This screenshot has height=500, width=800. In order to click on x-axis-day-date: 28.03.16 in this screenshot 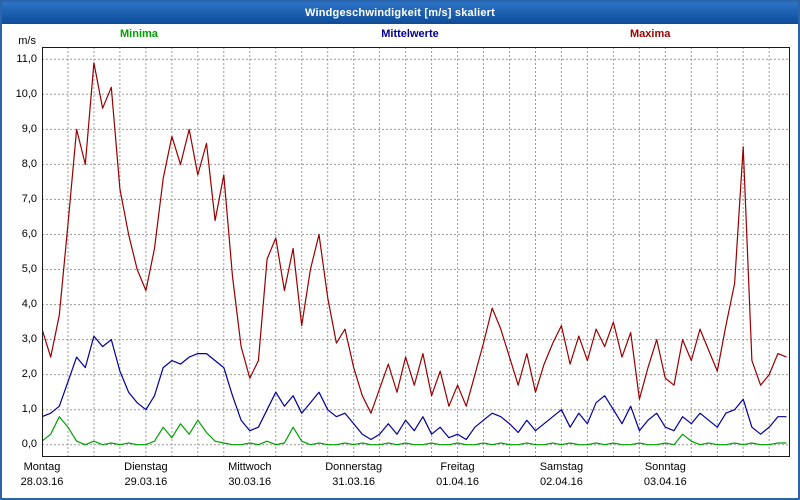, I will do `click(42, 482)`.